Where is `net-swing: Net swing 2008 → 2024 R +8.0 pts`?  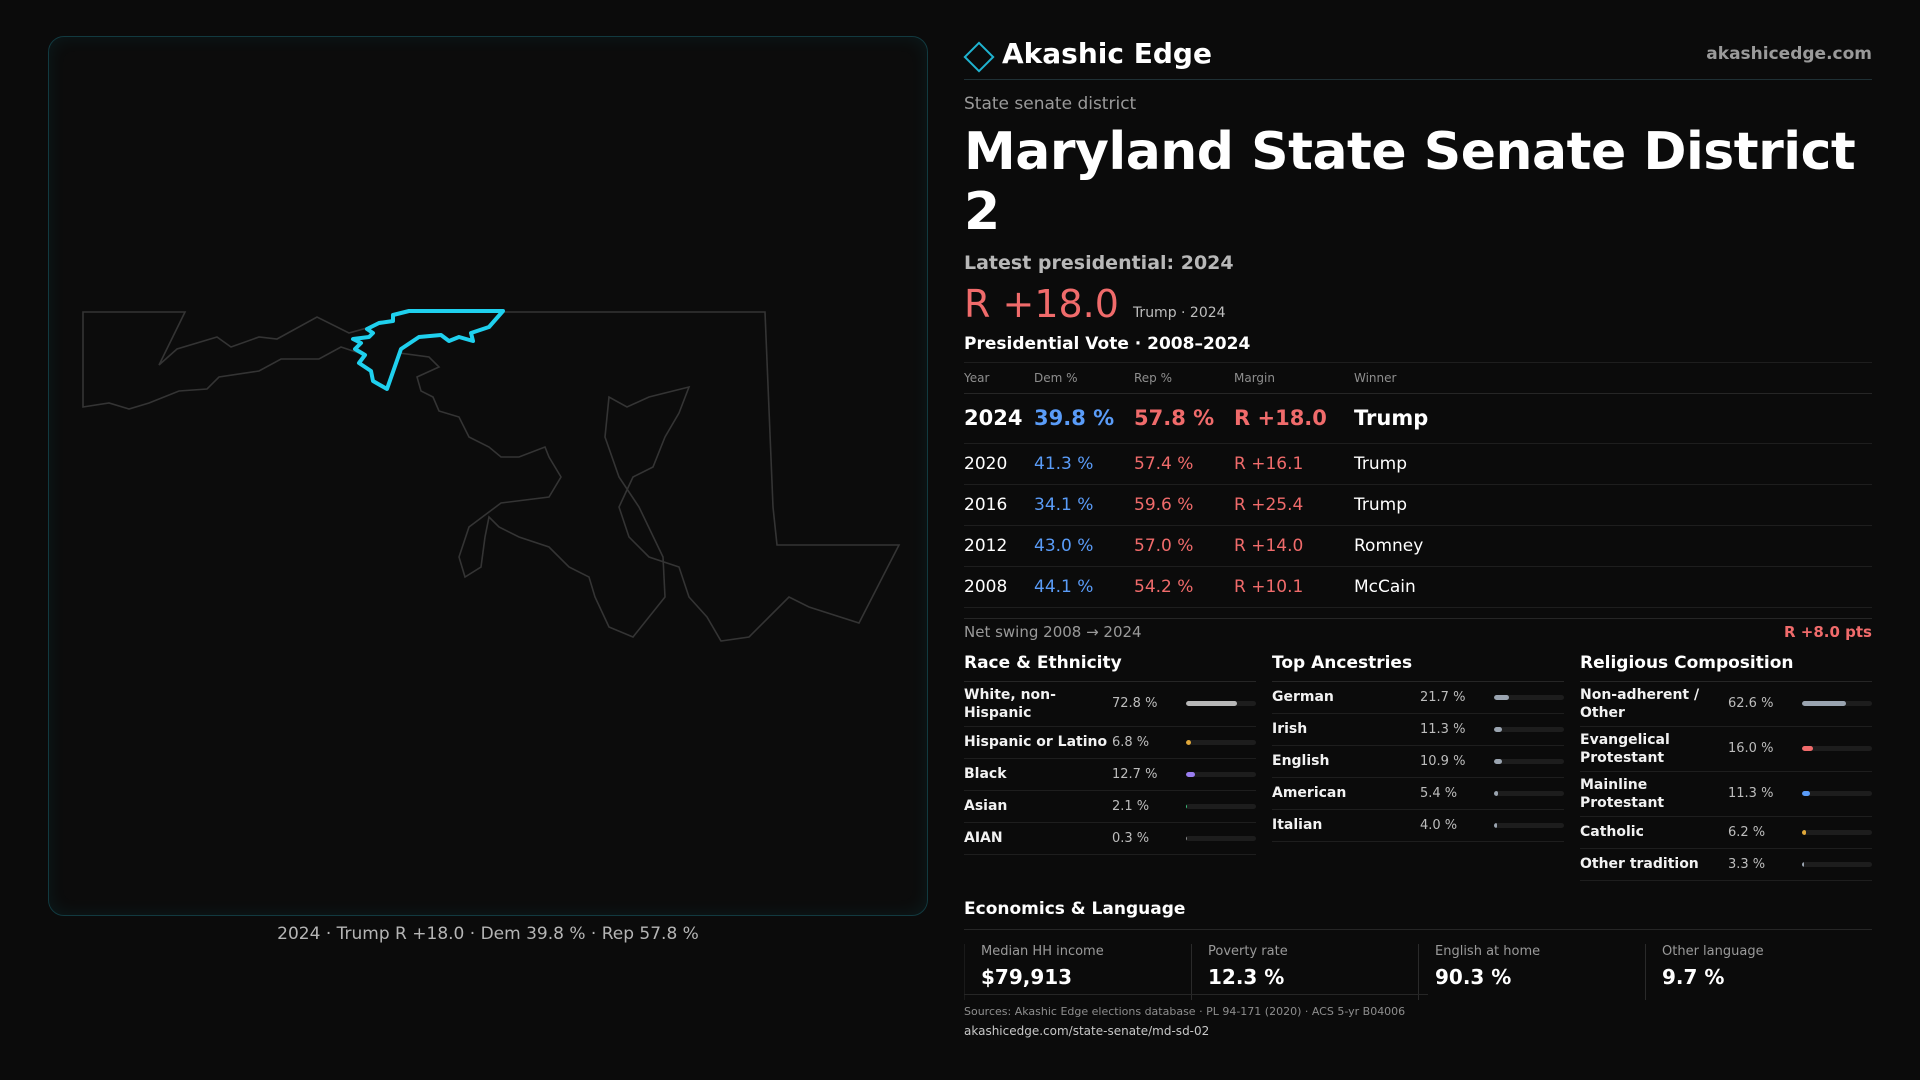 net-swing: Net swing 2008 → 2024 R +8.0 pts is located at coordinates (1418, 629).